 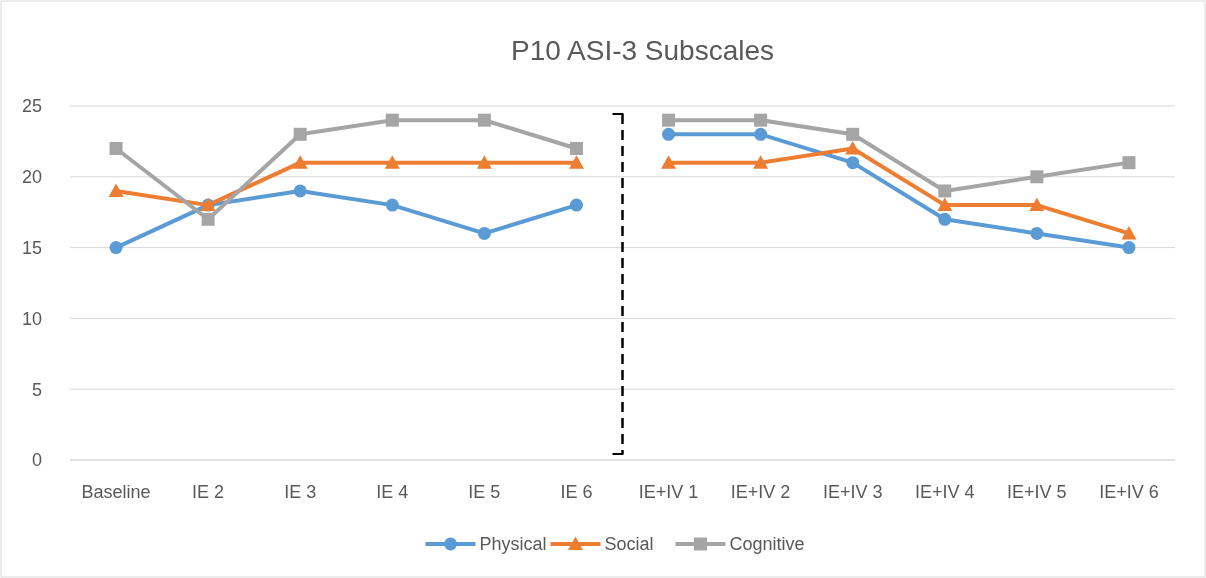 What do you see at coordinates (116, 492) in the screenshot?
I see `x-tick-label: Baseline` at bounding box center [116, 492].